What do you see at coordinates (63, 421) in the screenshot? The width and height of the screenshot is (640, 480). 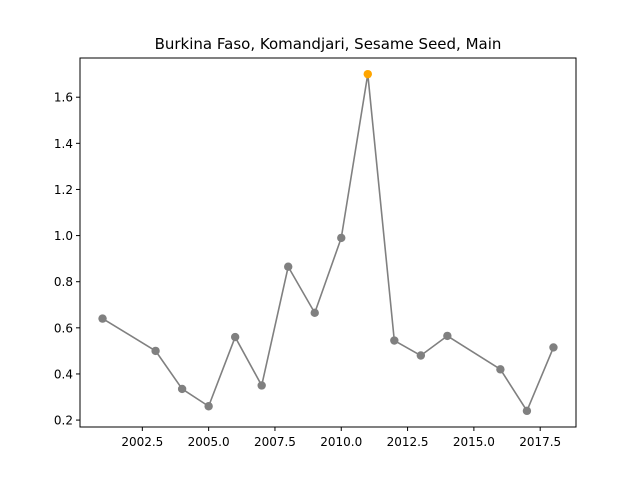 I see `y-tick-label: 0.2` at bounding box center [63, 421].